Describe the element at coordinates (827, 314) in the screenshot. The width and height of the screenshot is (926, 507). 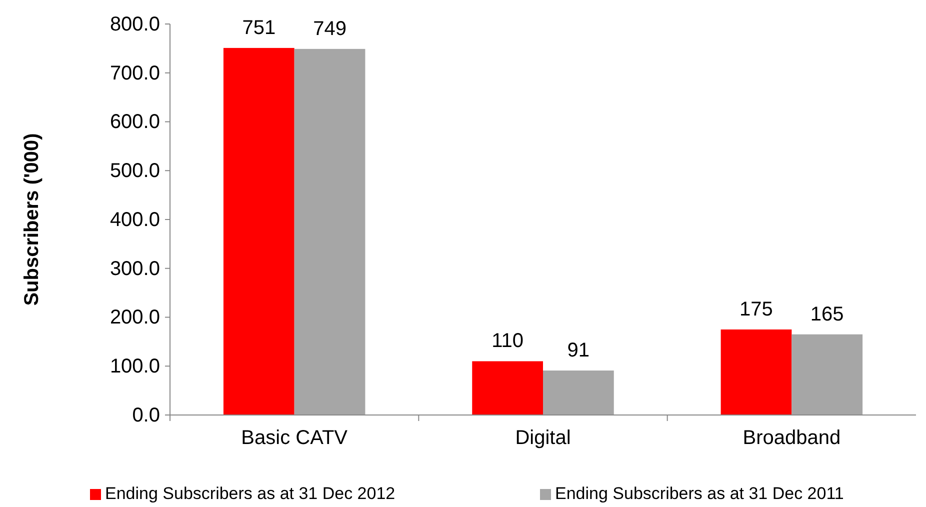
I see `data-label: 165` at that location.